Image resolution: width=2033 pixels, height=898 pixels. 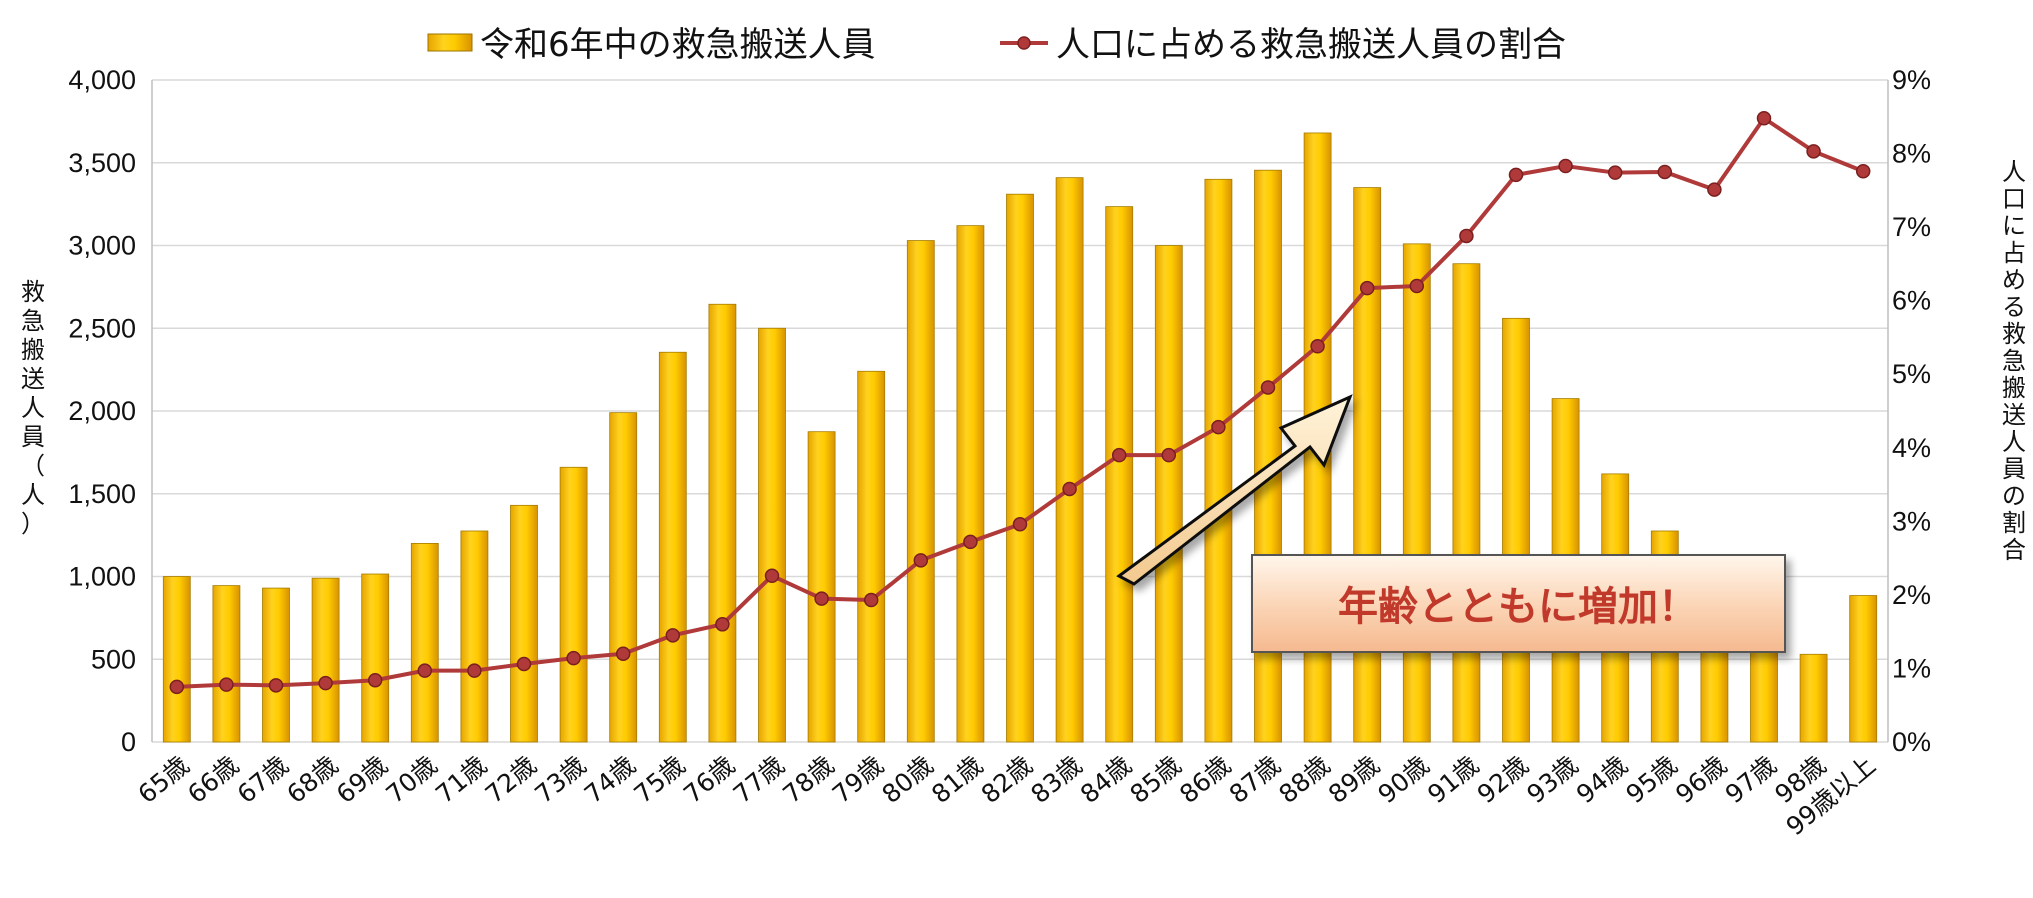 I want to click on y-left-tick-label: 3,000, so click(x=102, y=246).